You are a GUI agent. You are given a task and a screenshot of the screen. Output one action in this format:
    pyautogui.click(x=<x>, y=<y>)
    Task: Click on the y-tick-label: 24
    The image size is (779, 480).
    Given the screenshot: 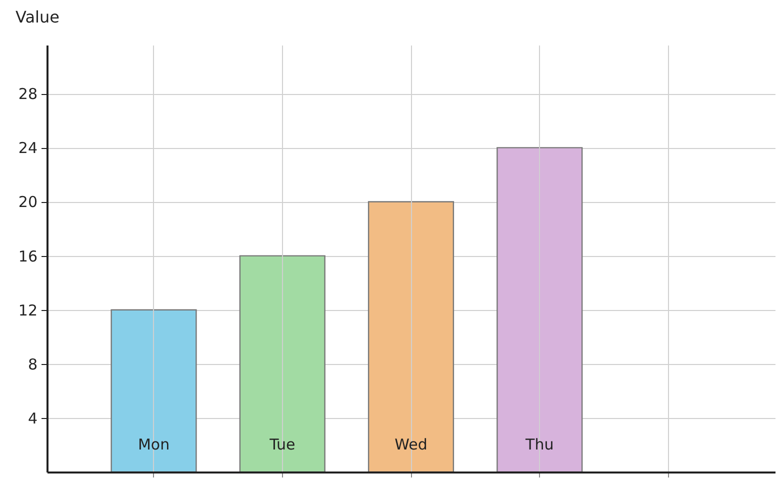 What is the action you would take?
    pyautogui.click(x=28, y=148)
    